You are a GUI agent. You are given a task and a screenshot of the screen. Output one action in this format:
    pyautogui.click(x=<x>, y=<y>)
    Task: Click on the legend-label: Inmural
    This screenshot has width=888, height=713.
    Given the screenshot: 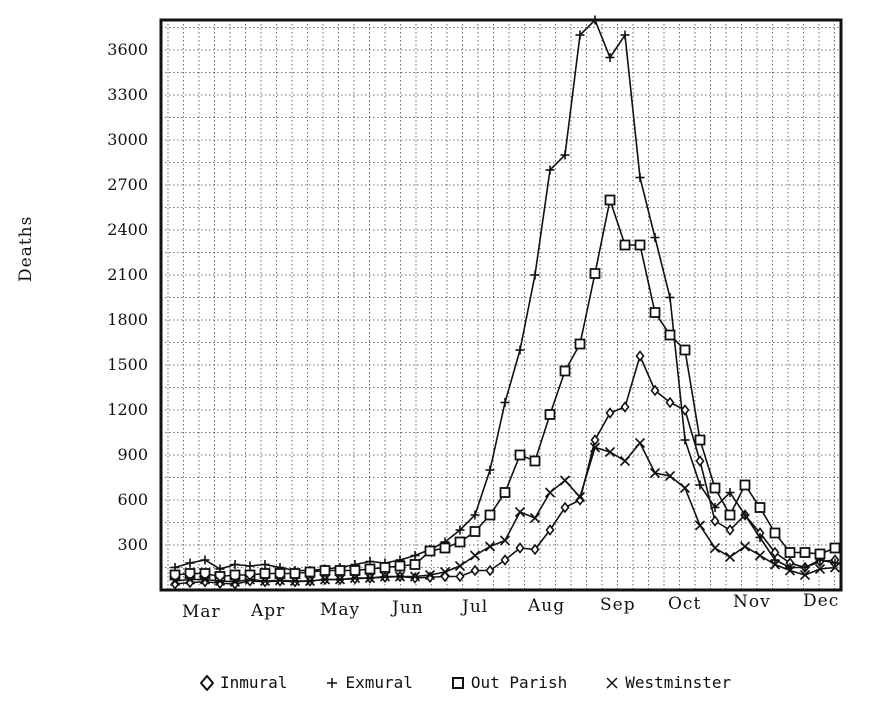 What is the action you would take?
    pyautogui.click(x=254, y=682)
    